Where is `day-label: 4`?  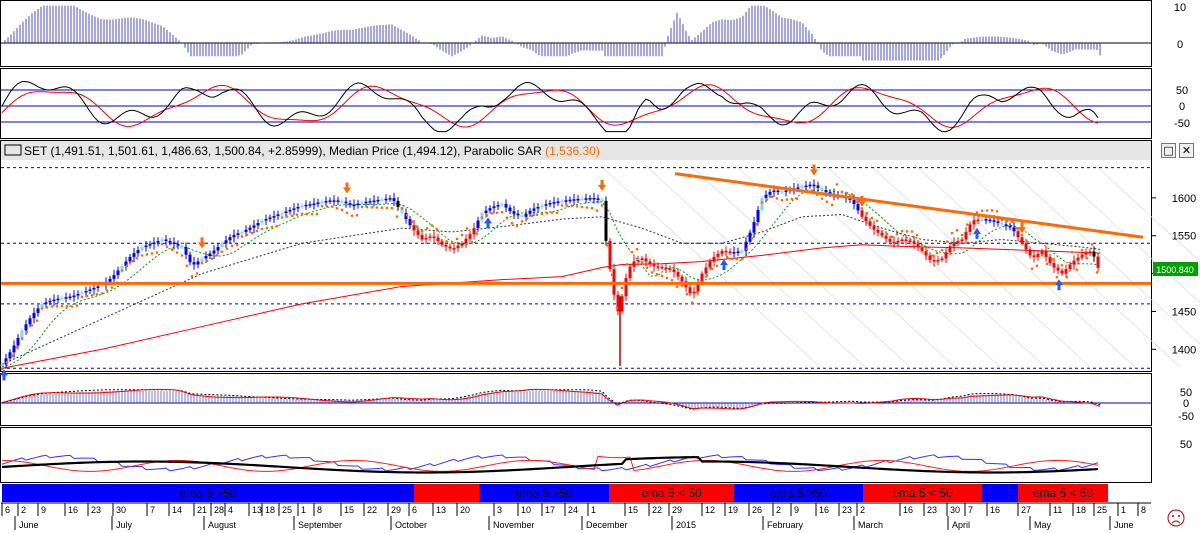
day-label: 4 is located at coordinates (230, 510).